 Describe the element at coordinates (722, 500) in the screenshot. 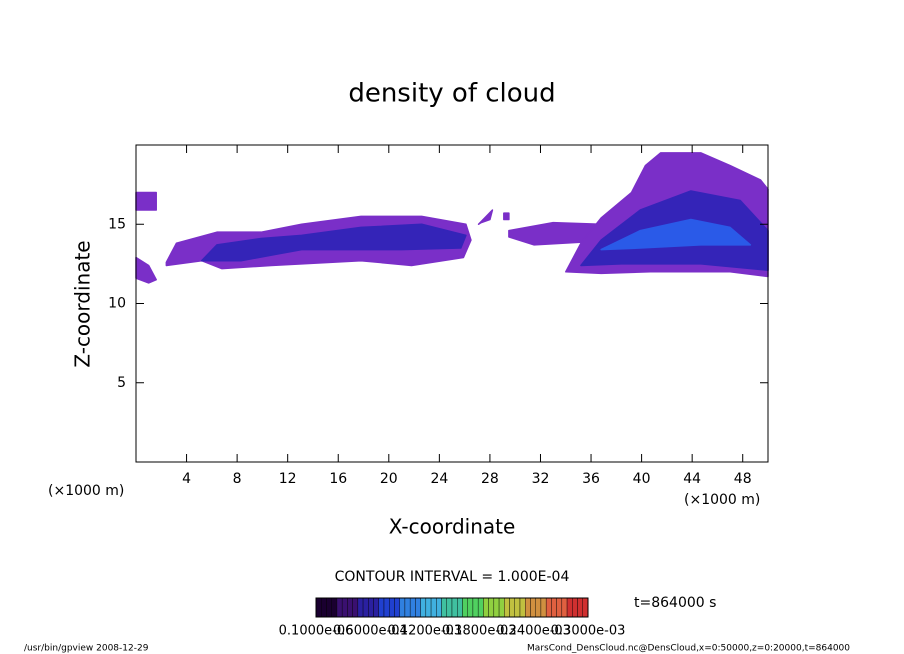

I see `x-unit: (×1000 m)` at that location.